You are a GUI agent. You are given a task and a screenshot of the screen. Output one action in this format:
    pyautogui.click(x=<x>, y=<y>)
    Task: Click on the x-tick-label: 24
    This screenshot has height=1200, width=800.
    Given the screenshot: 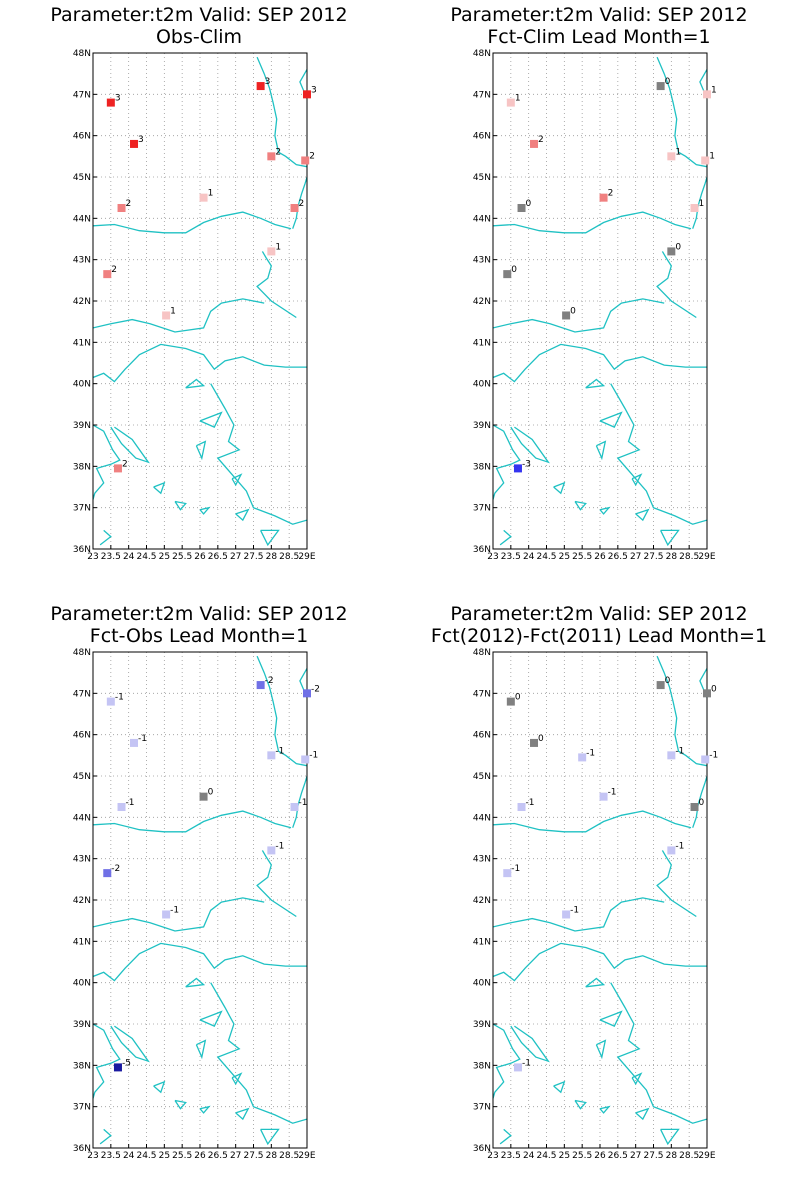 What is the action you would take?
    pyautogui.click(x=129, y=557)
    